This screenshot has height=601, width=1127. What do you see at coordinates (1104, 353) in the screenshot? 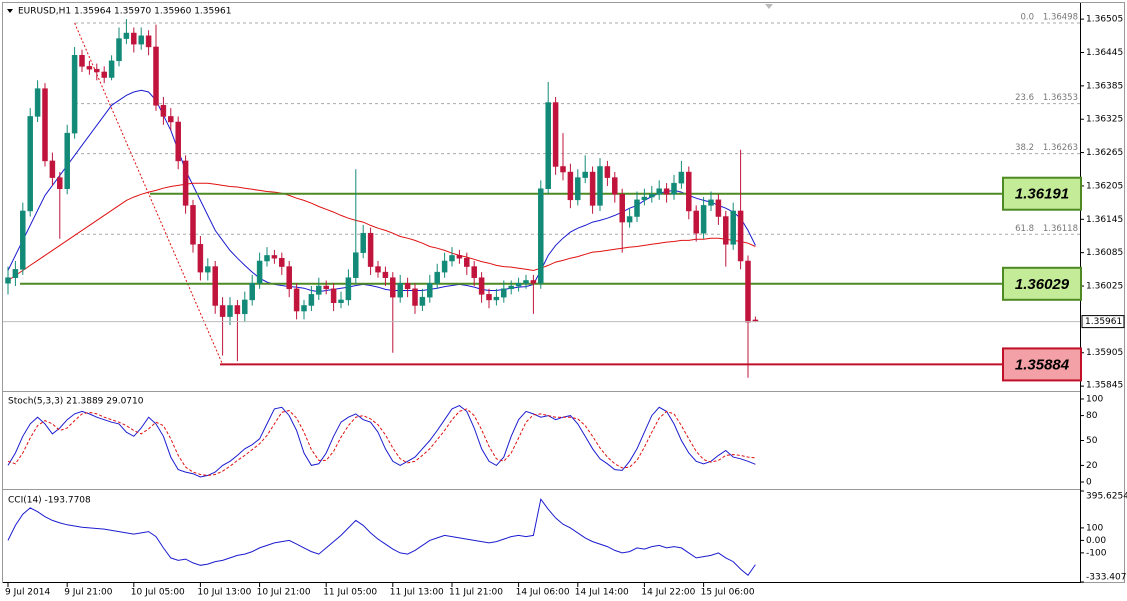
I see `y-tick-label: 1.35905` at bounding box center [1104, 353].